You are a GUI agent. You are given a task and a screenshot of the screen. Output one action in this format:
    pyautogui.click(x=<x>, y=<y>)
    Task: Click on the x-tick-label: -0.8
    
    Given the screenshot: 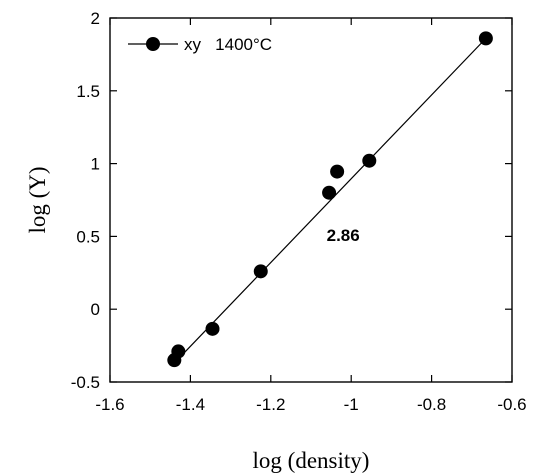 What is the action you would take?
    pyautogui.click(x=431, y=404)
    